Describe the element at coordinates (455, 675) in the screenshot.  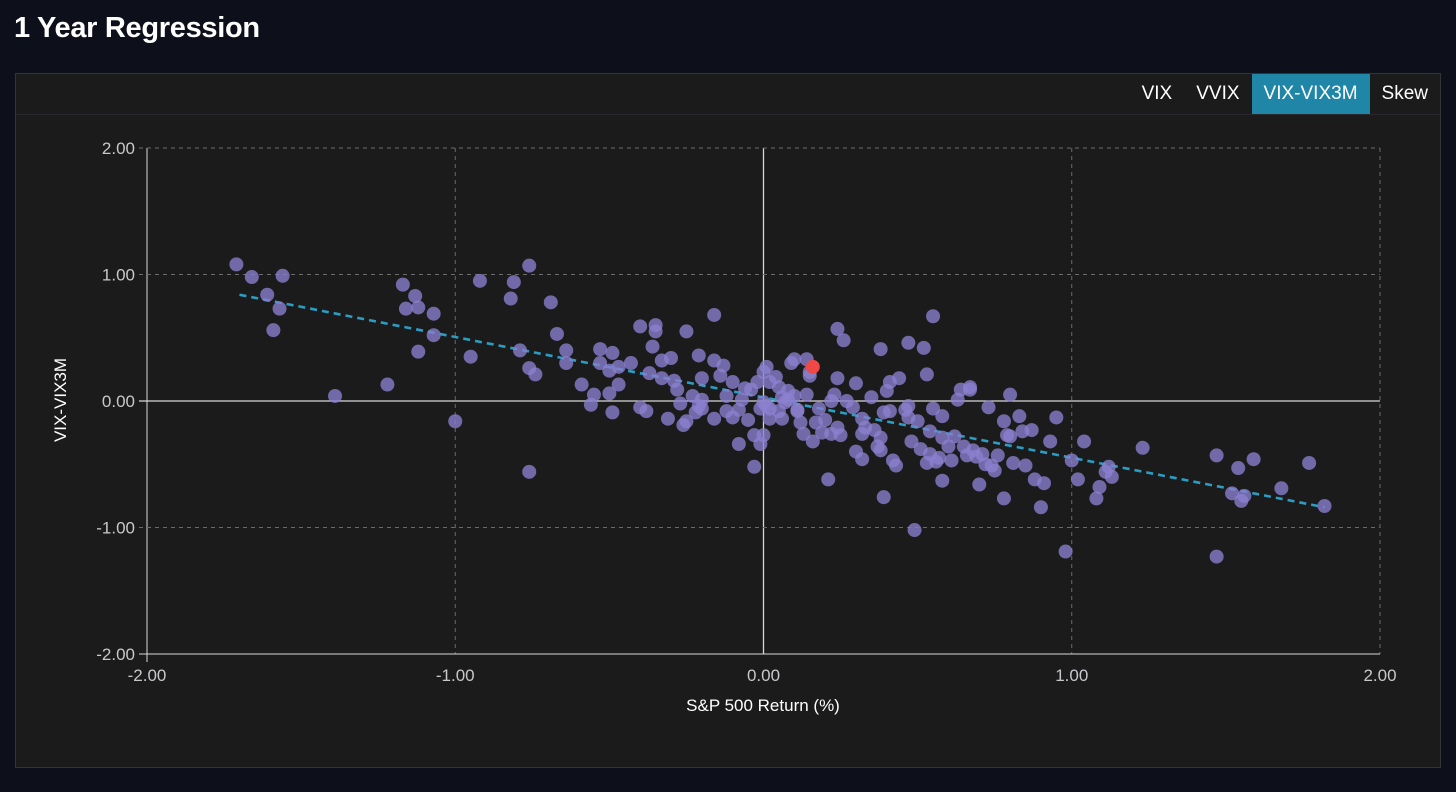
I see `x-tick-label: -1.00` at that location.